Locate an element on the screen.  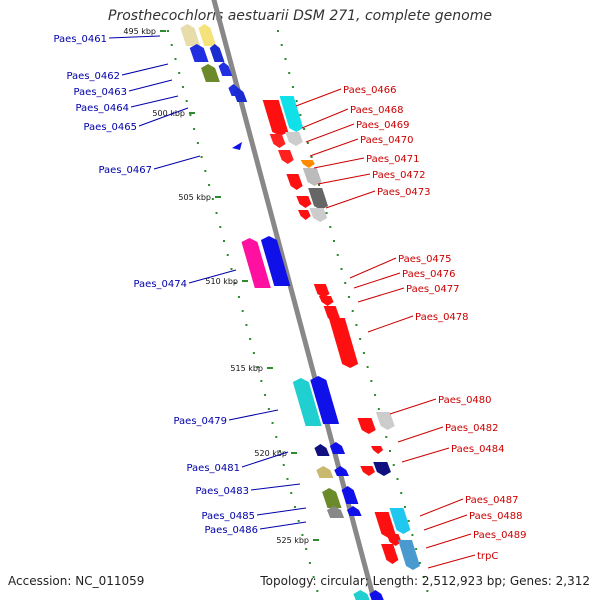
gene-arrow is located at coordinates (237, 146).